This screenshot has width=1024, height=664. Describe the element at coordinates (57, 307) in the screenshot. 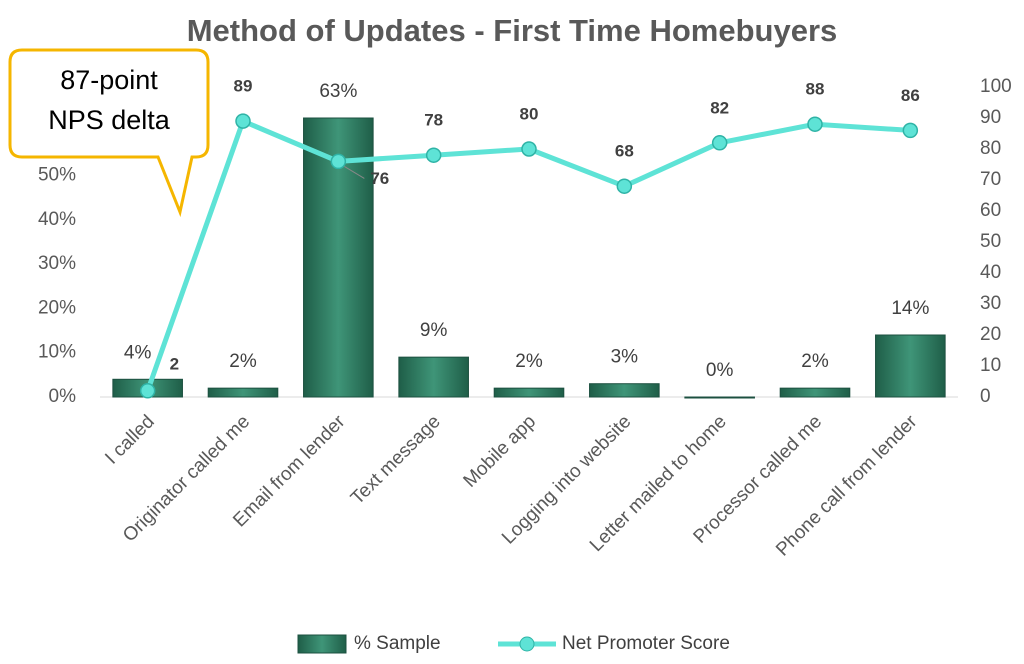

I see `y-tick-label: 20%` at that location.